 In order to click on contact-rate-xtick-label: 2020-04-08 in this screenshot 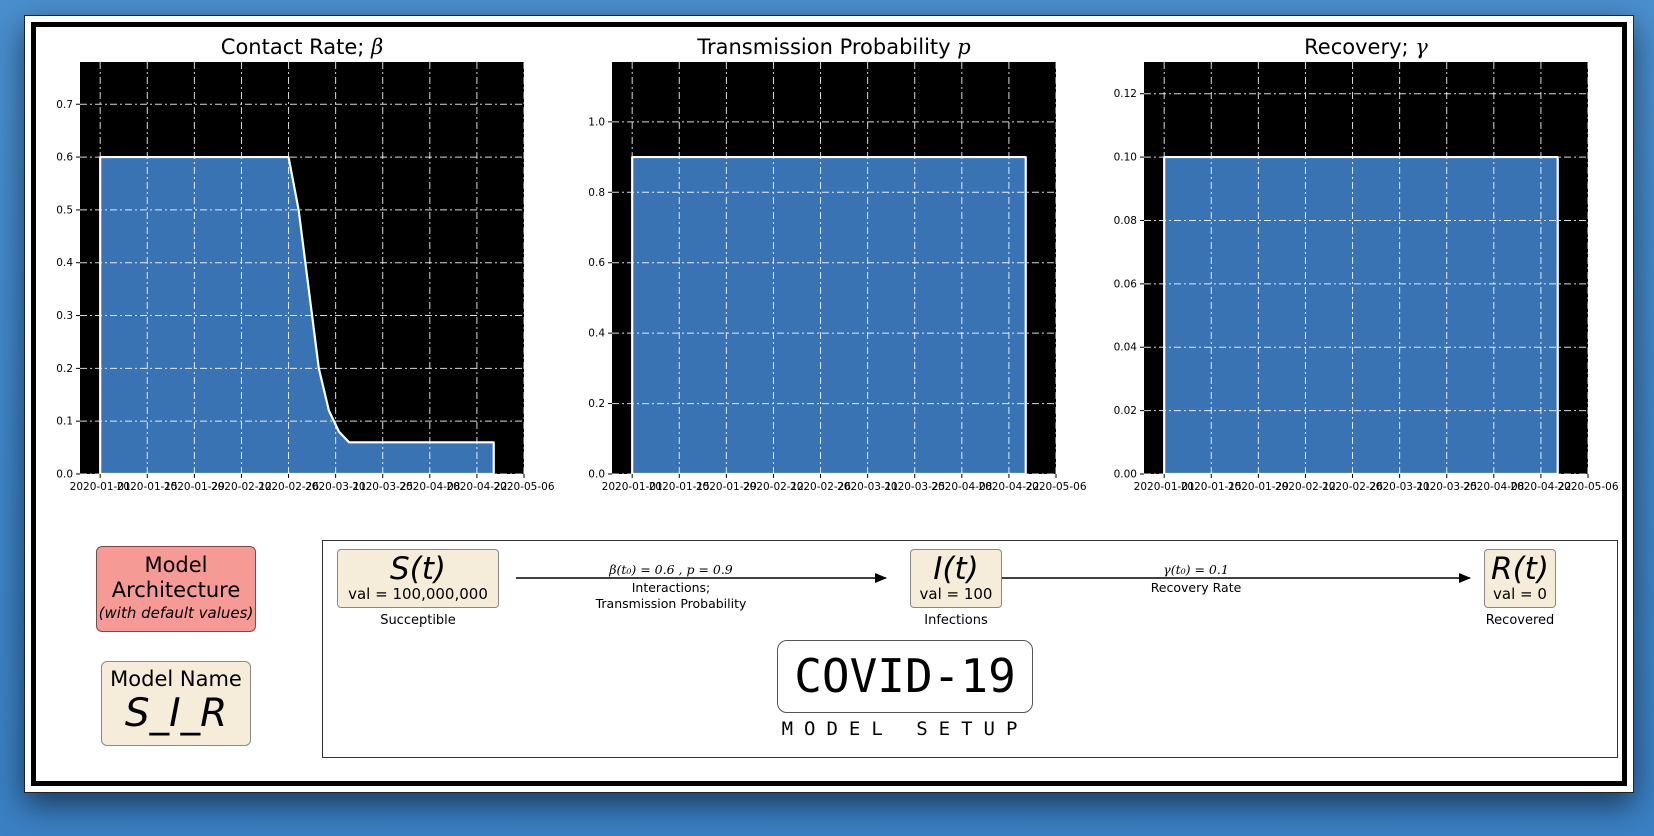, I will do `click(429, 487)`.